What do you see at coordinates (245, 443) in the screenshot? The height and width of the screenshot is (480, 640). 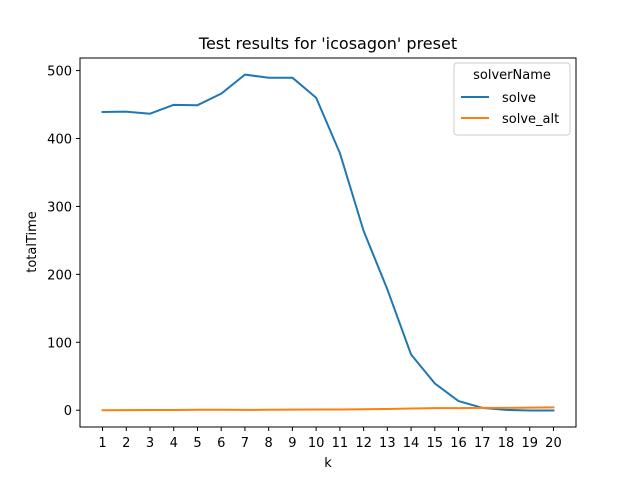 I see `x-tick-label: 7` at bounding box center [245, 443].